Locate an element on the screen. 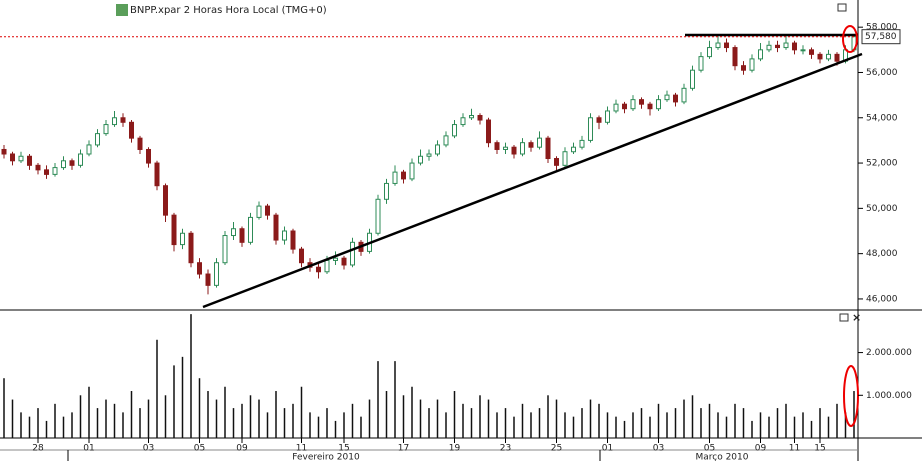 The image size is (922, 461). y-tick-label: 54,000 is located at coordinates (882, 118).